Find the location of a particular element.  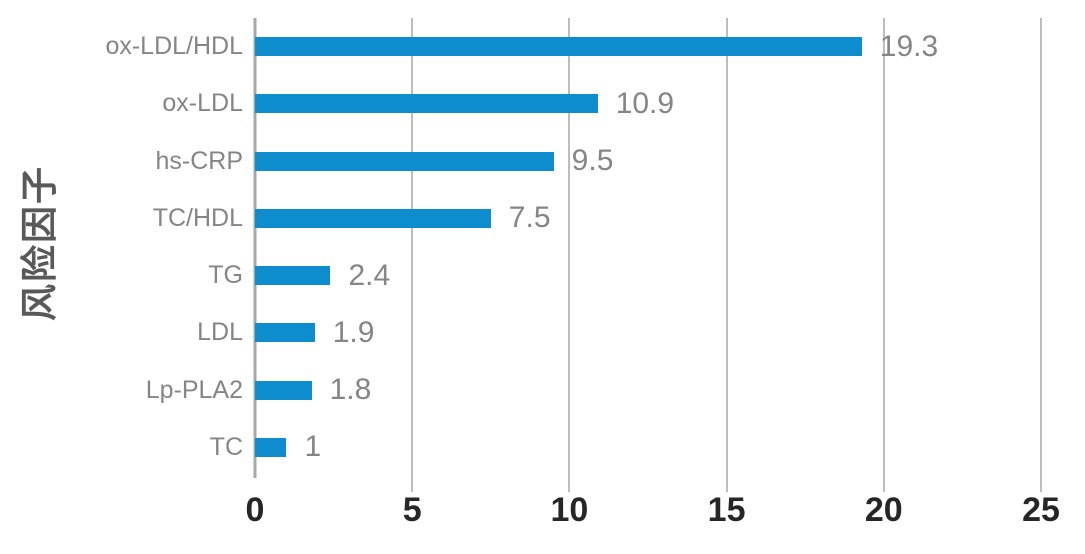

x-tick-label: 20 is located at coordinates (883, 510).